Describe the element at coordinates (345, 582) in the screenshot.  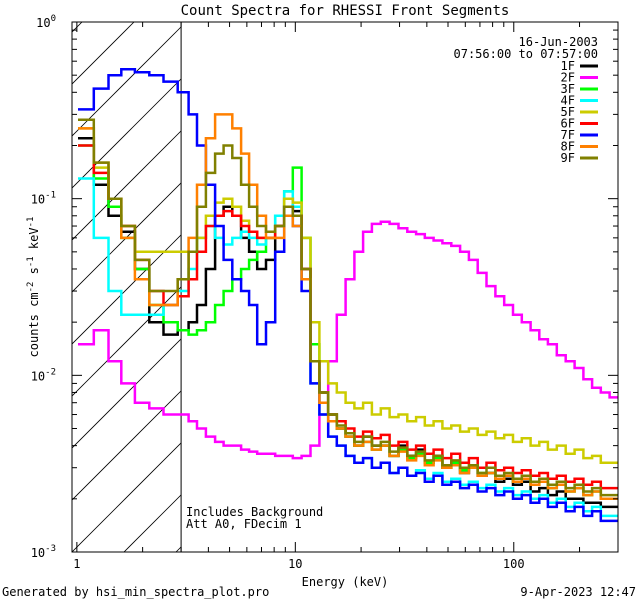
I see `x-axis-label: Energy (keV)` at that location.